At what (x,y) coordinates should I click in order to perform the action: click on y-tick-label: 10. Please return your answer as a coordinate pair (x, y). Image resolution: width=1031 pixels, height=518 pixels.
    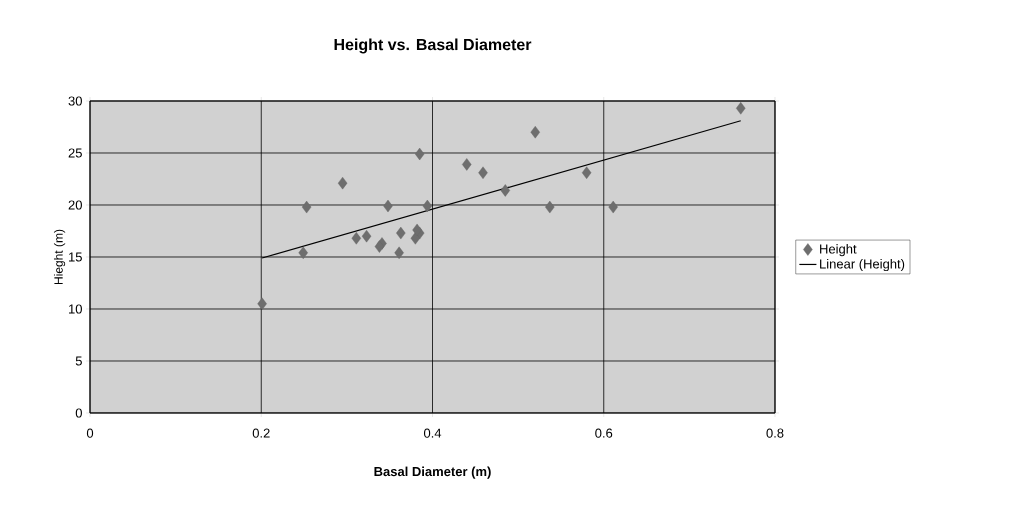
    Looking at the image, I should click on (75, 309).